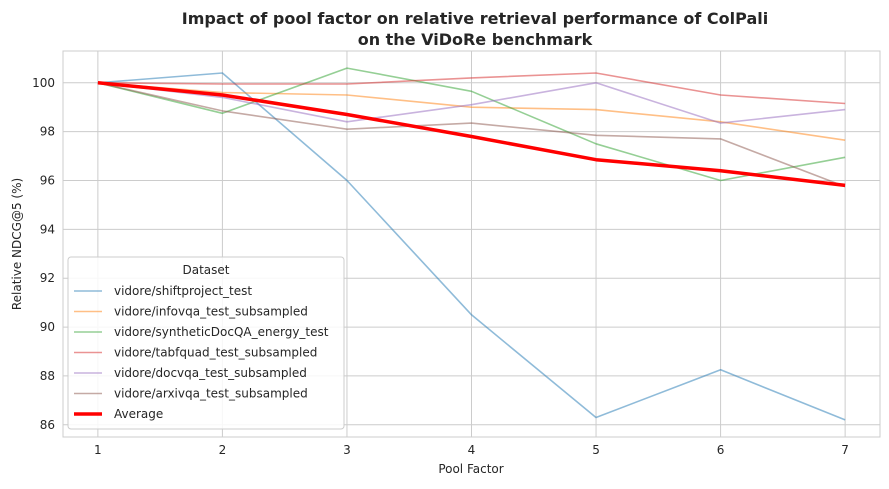  I want to click on y-tick-label: 96, so click(47, 180).